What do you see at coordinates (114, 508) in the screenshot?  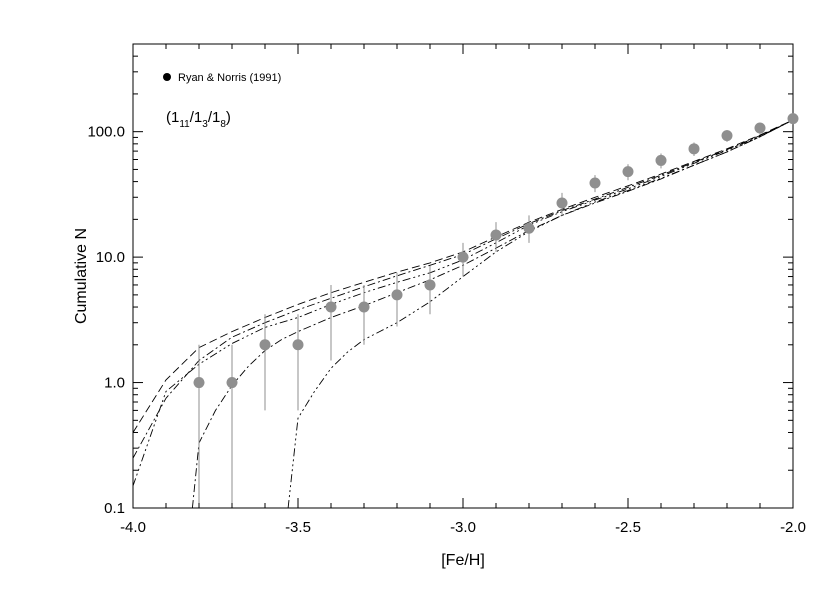 I see `y-tick-label: 0.1` at bounding box center [114, 508].